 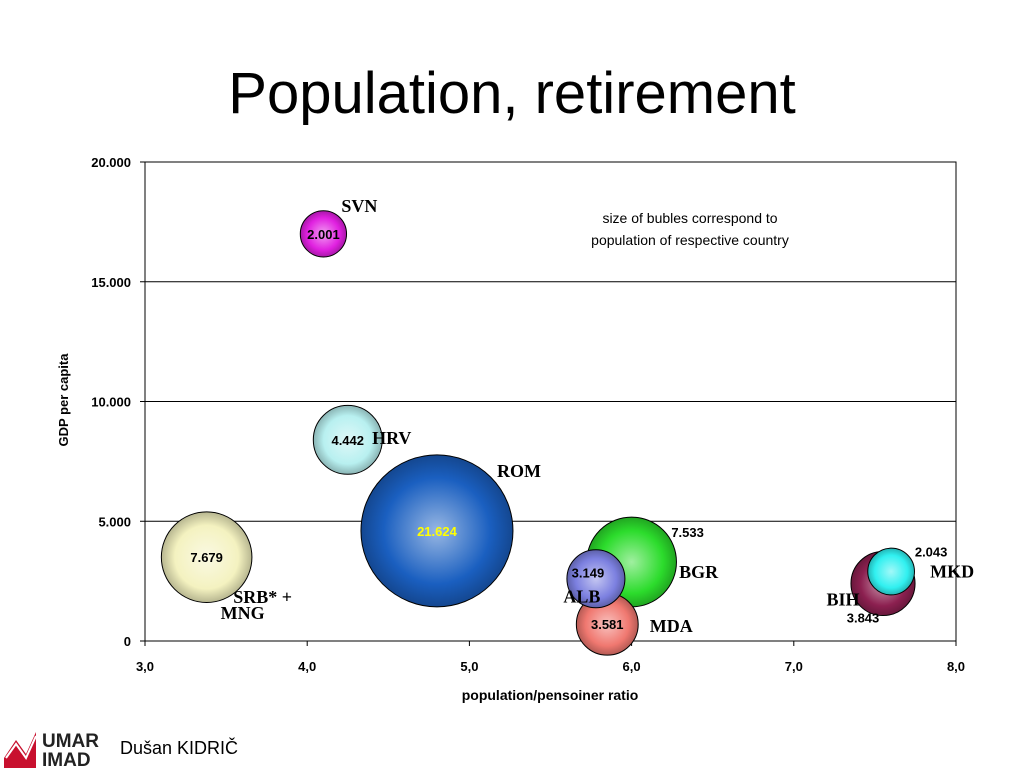 I want to click on bubble-value-label: 4.442, so click(x=347, y=440).